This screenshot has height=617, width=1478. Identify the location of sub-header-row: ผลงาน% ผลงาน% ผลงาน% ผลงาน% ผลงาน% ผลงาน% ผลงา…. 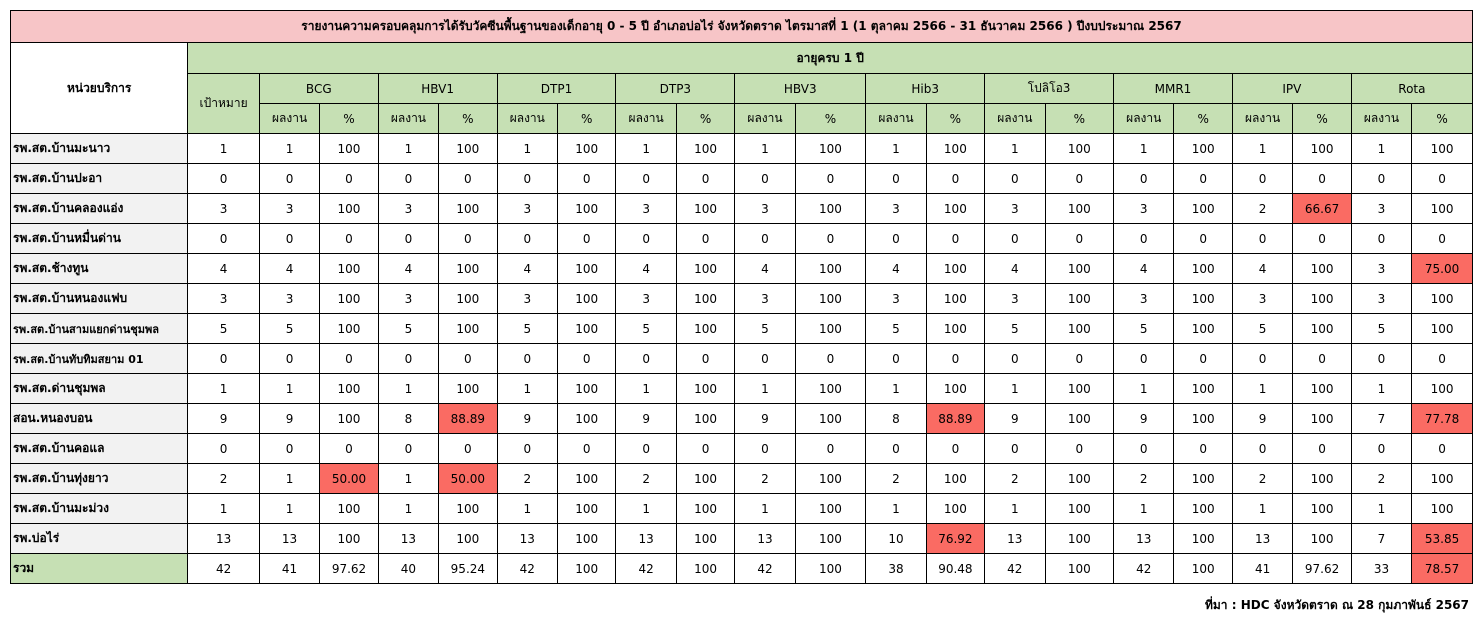
(742, 118).